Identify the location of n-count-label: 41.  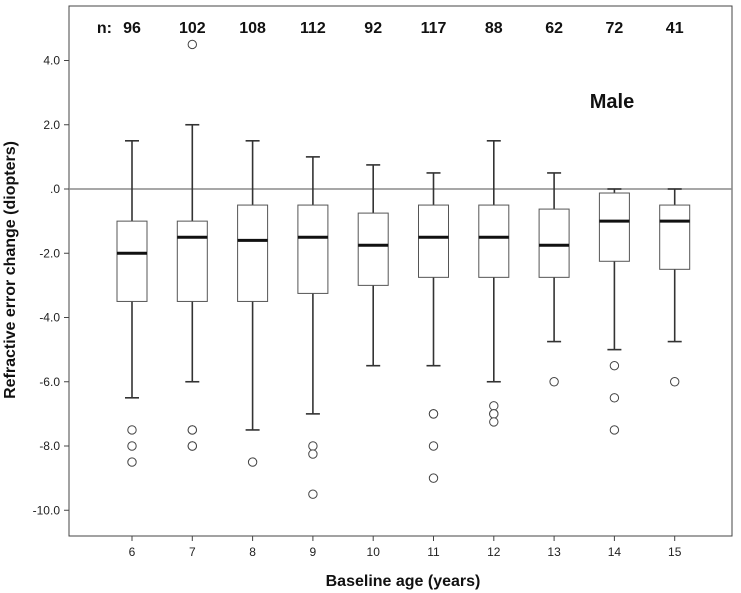
(675, 28).